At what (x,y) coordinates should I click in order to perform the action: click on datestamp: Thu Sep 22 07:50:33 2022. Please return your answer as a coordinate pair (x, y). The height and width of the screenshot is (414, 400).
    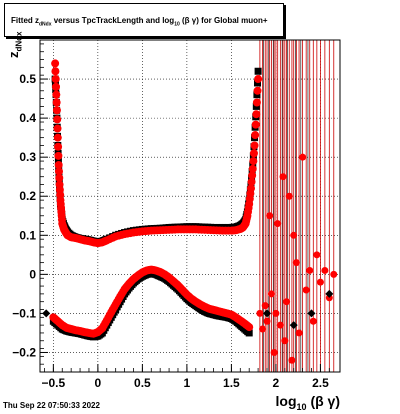
    Looking at the image, I should click on (51, 405).